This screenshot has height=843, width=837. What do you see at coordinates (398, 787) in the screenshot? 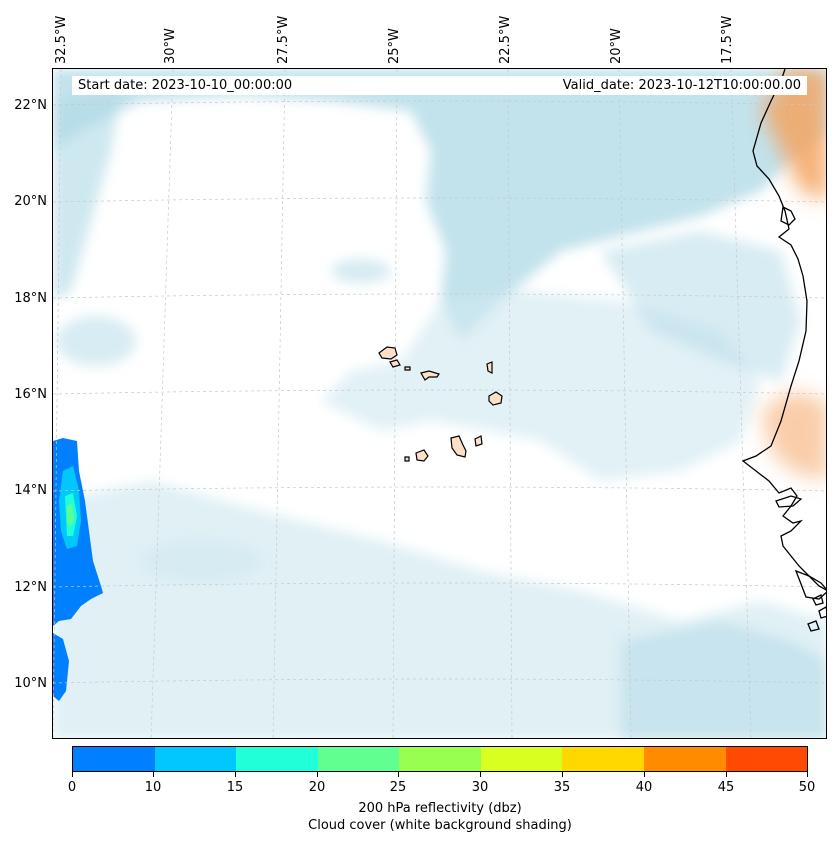
I see `colorbar-tick-label-25: 25` at bounding box center [398, 787].